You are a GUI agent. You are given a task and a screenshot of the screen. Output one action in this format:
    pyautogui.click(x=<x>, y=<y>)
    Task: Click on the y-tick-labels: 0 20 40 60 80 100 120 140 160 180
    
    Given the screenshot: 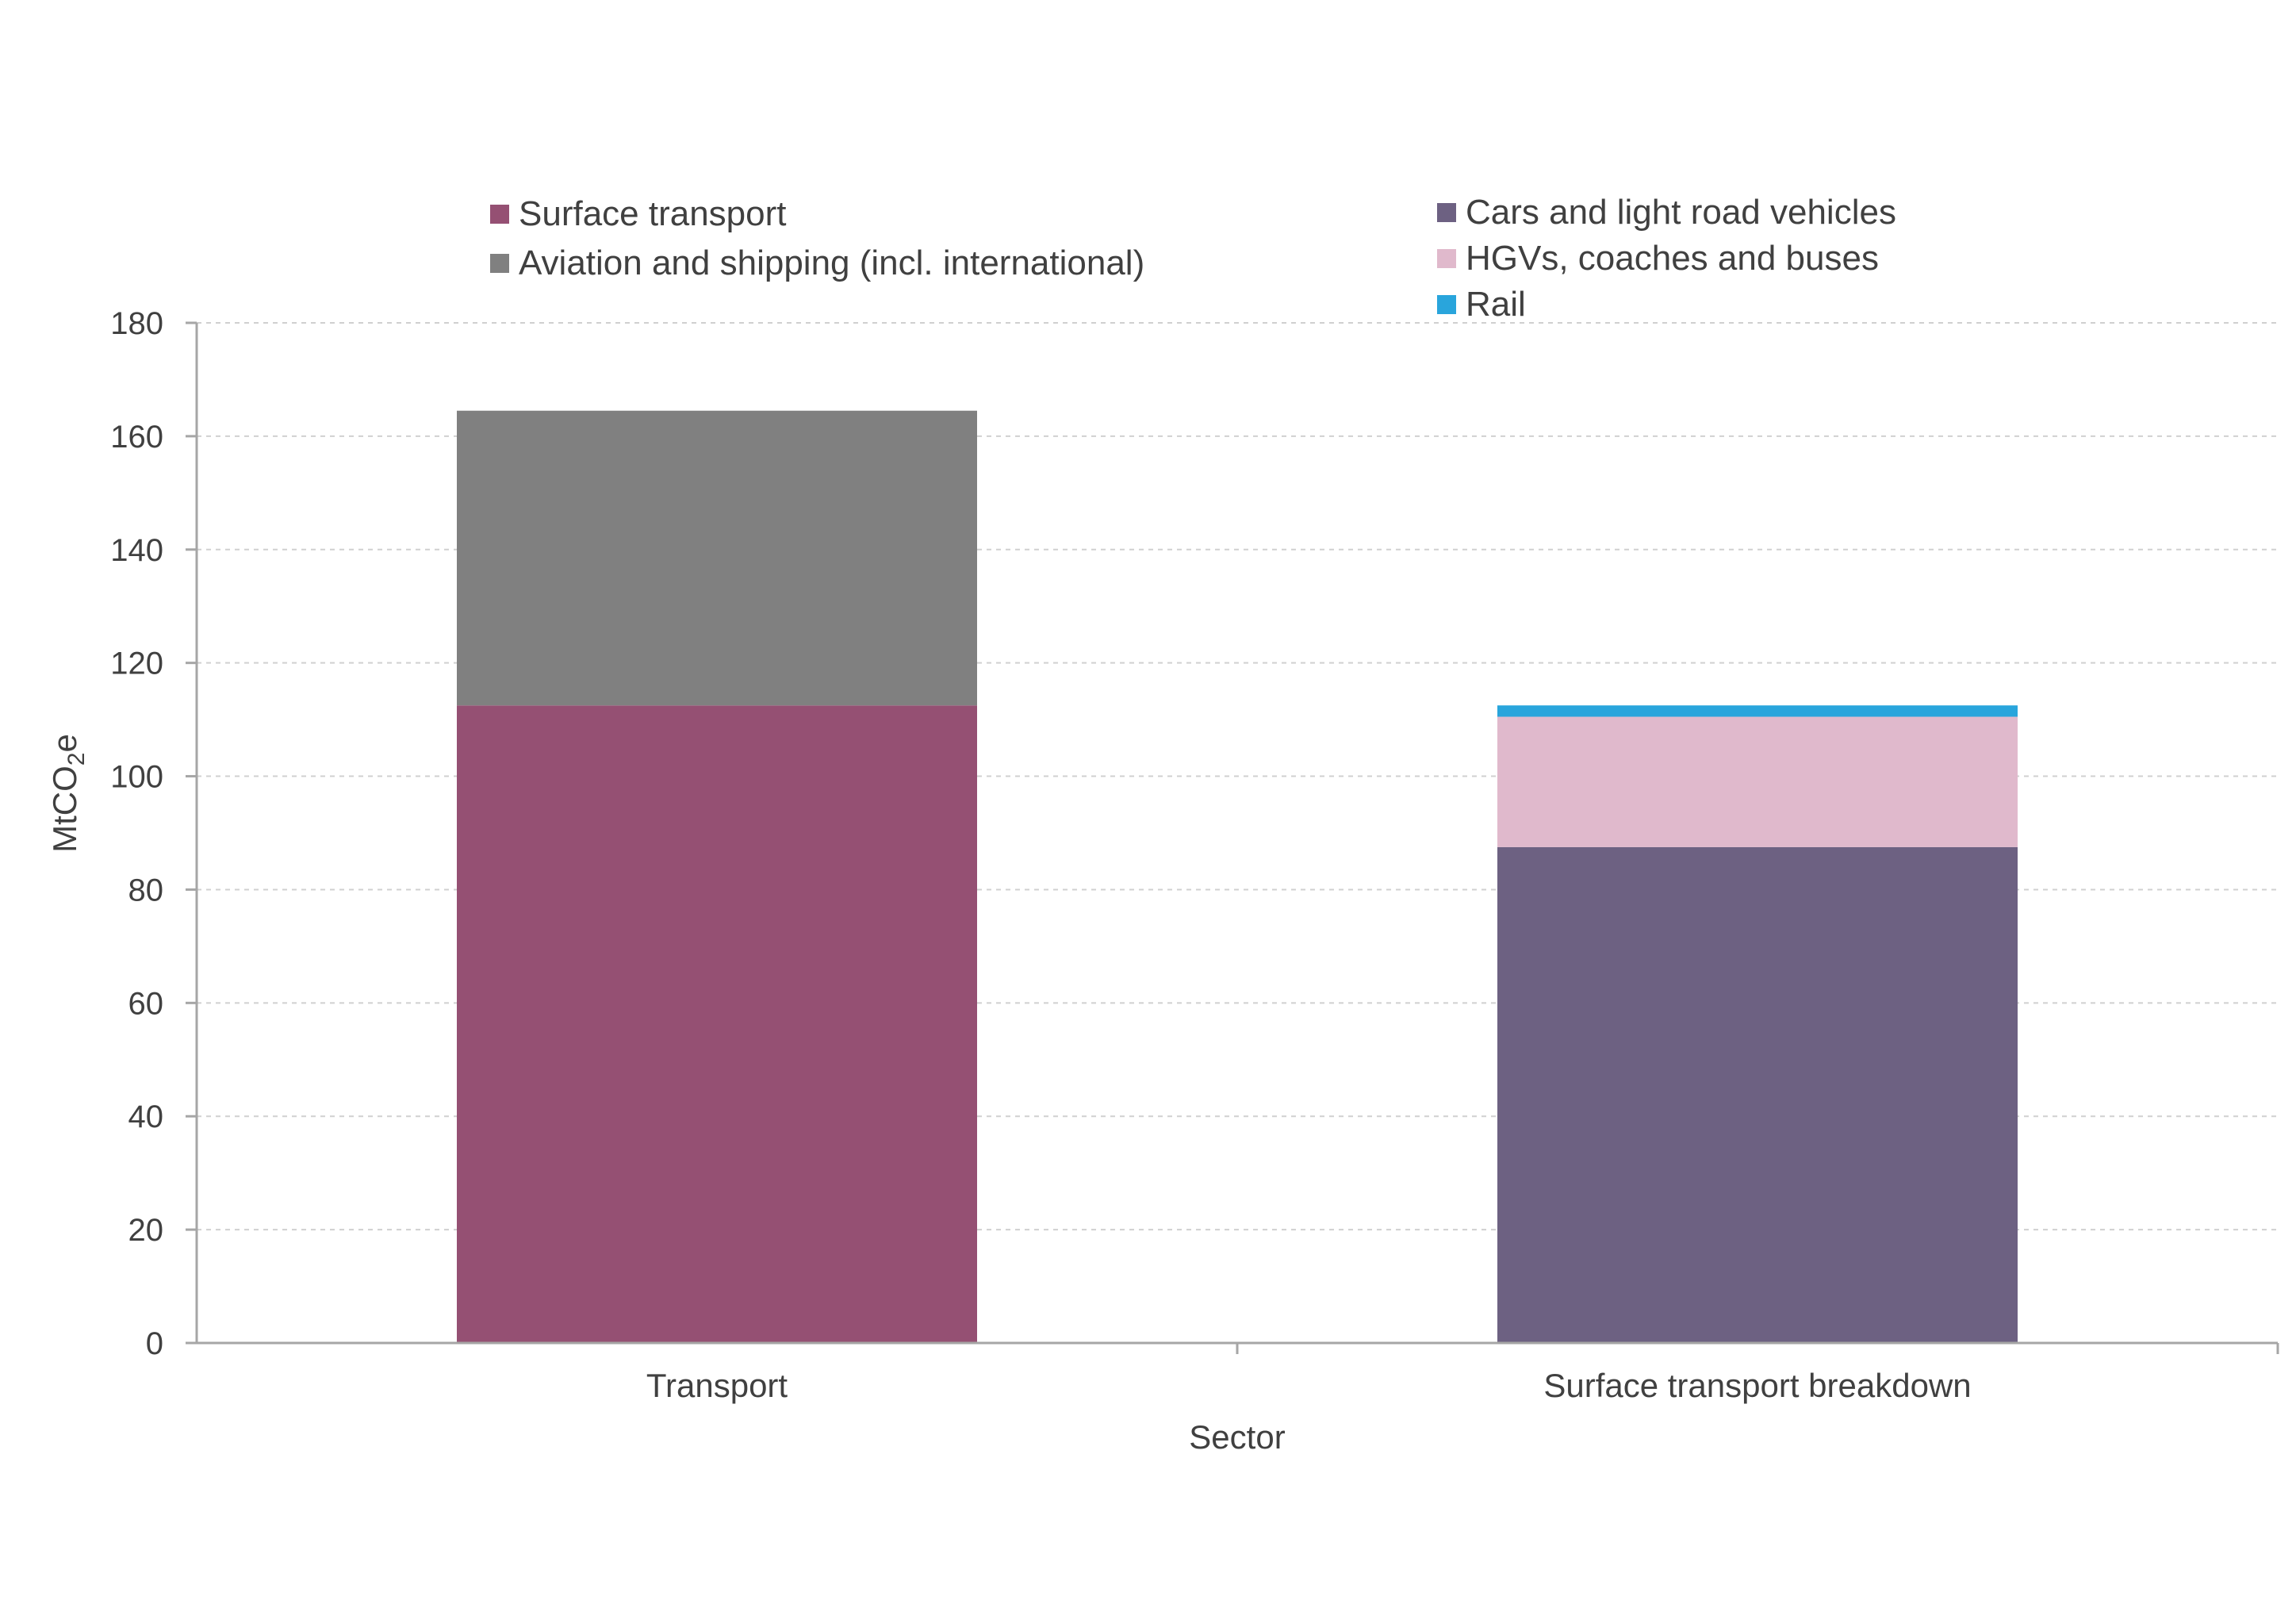 What is the action you would take?
    pyautogui.click(x=153, y=833)
    